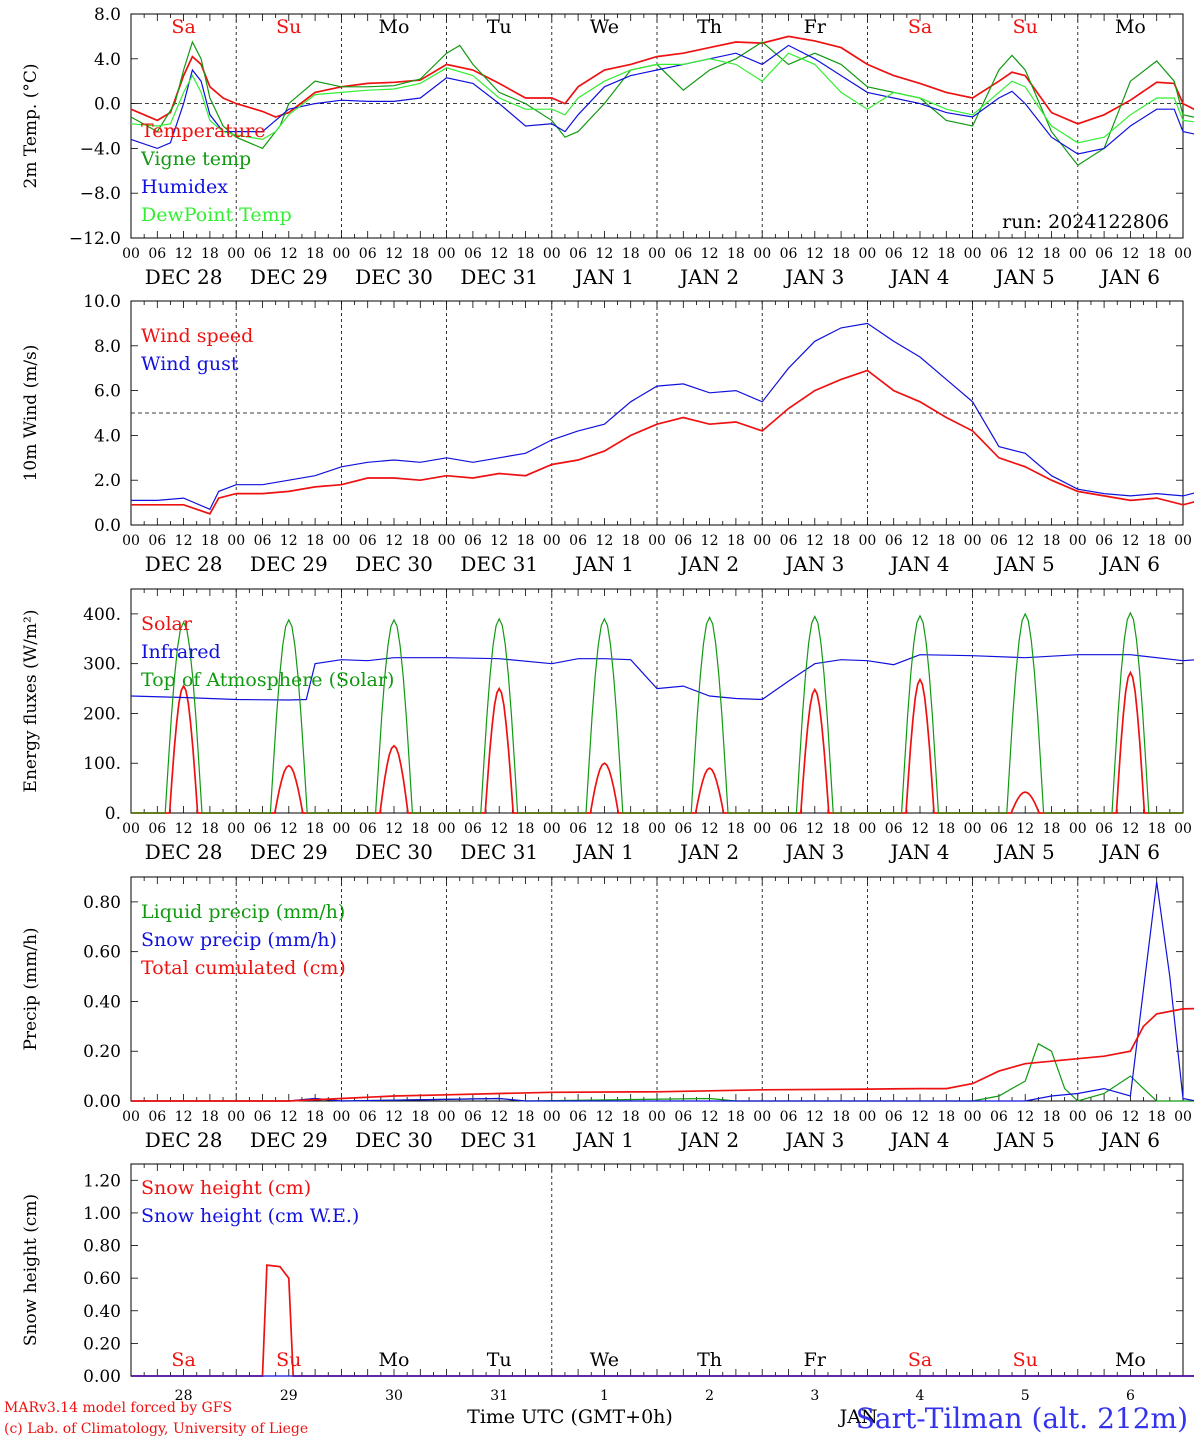  What do you see at coordinates (107, 105) in the screenshot?
I see `y-tick-label: 0.0` at bounding box center [107, 105].